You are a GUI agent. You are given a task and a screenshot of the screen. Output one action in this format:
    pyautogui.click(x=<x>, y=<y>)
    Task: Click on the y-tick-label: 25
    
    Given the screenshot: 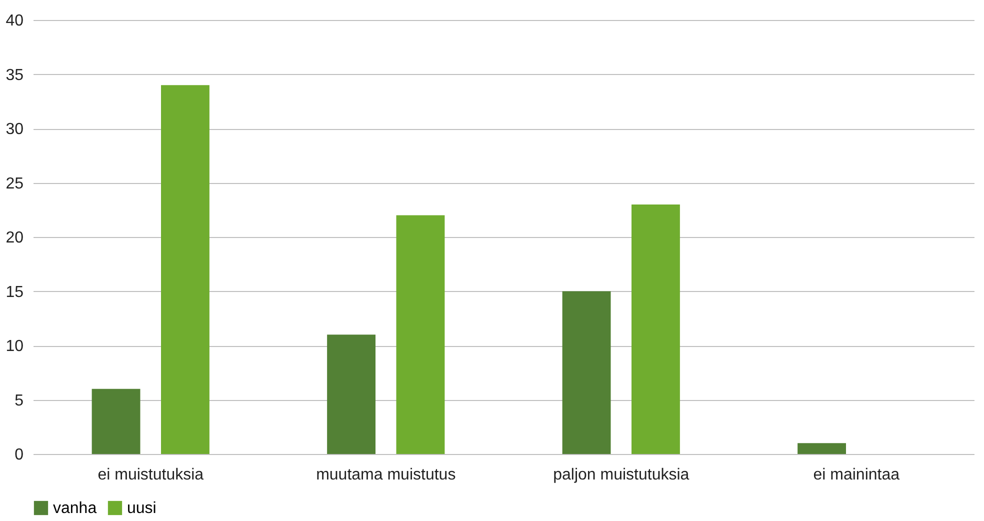 What is the action you would take?
    pyautogui.click(x=15, y=183)
    